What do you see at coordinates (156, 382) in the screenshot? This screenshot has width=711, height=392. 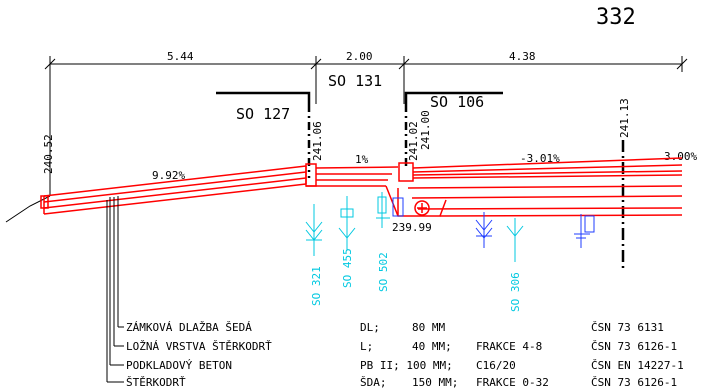 I see `layer-name: ŠTĚRKODRŤ` at bounding box center [156, 382].